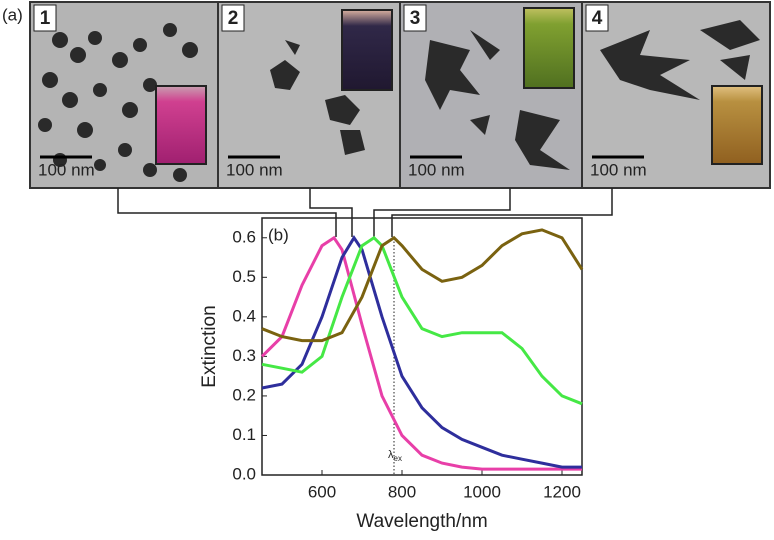 Image resolution: width=774 pixels, height=540 pixels. What do you see at coordinates (12, 14) in the screenshot?
I see `panel-a-label: (a)` at bounding box center [12, 14].